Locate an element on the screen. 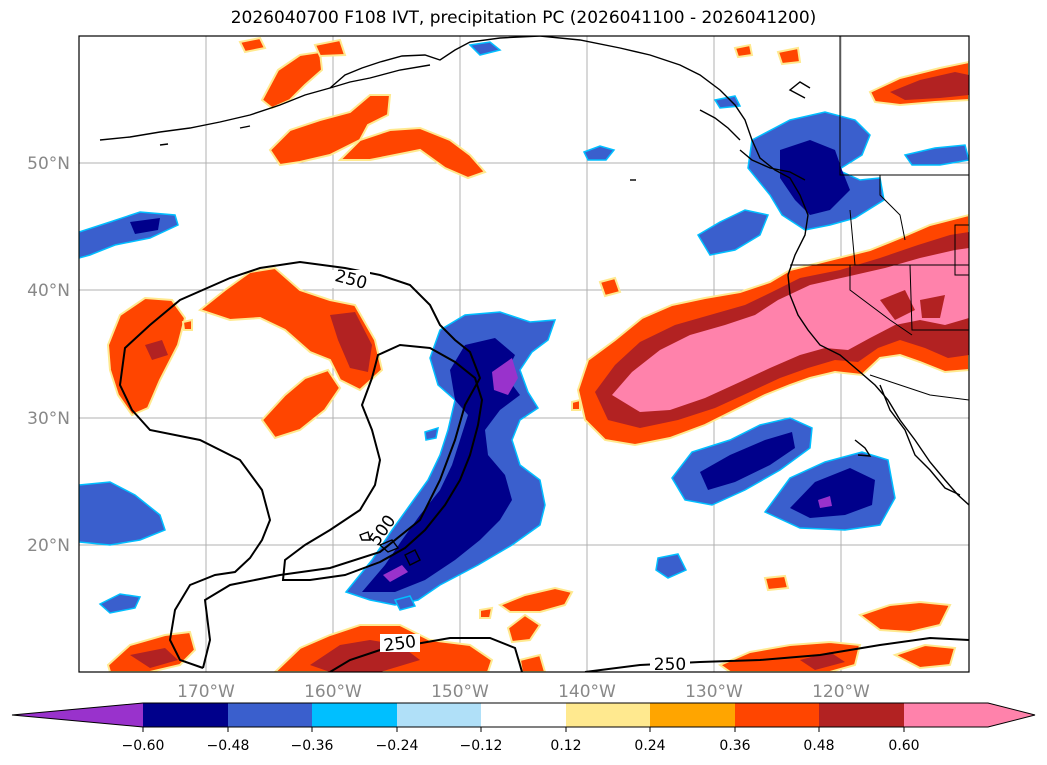 Image resolution: width=1047 pixels, height=765 pixels. lat-label: 40°N is located at coordinates (48, 291).